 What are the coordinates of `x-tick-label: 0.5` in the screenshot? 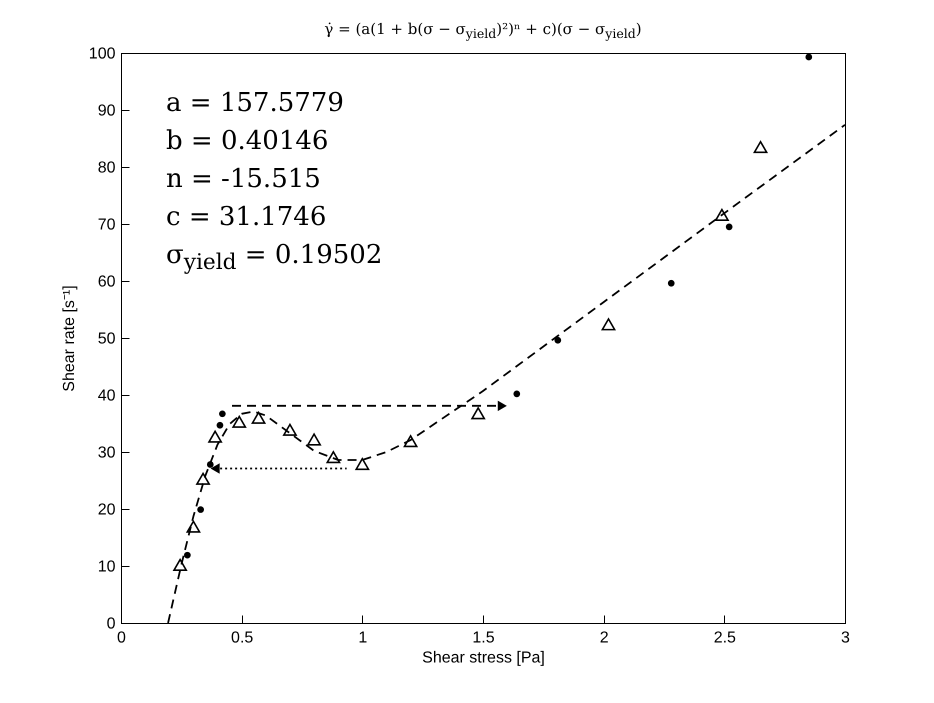 It's located at (242, 638).